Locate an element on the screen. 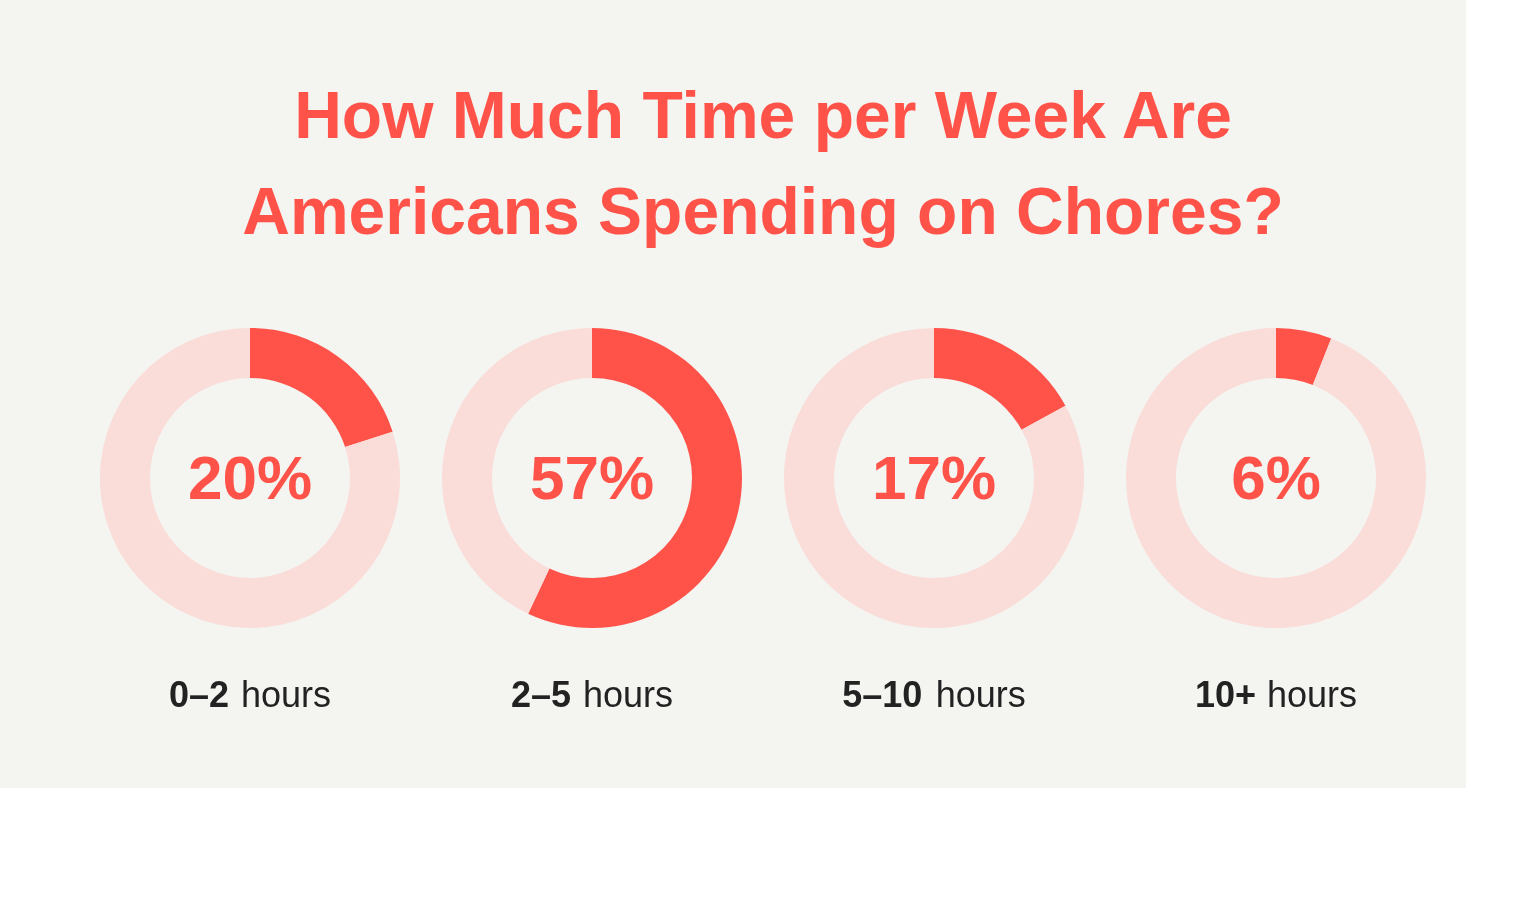 Image resolution: width=1536 pixels, height=900 pixels. data-label: 20% is located at coordinates (250, 477).